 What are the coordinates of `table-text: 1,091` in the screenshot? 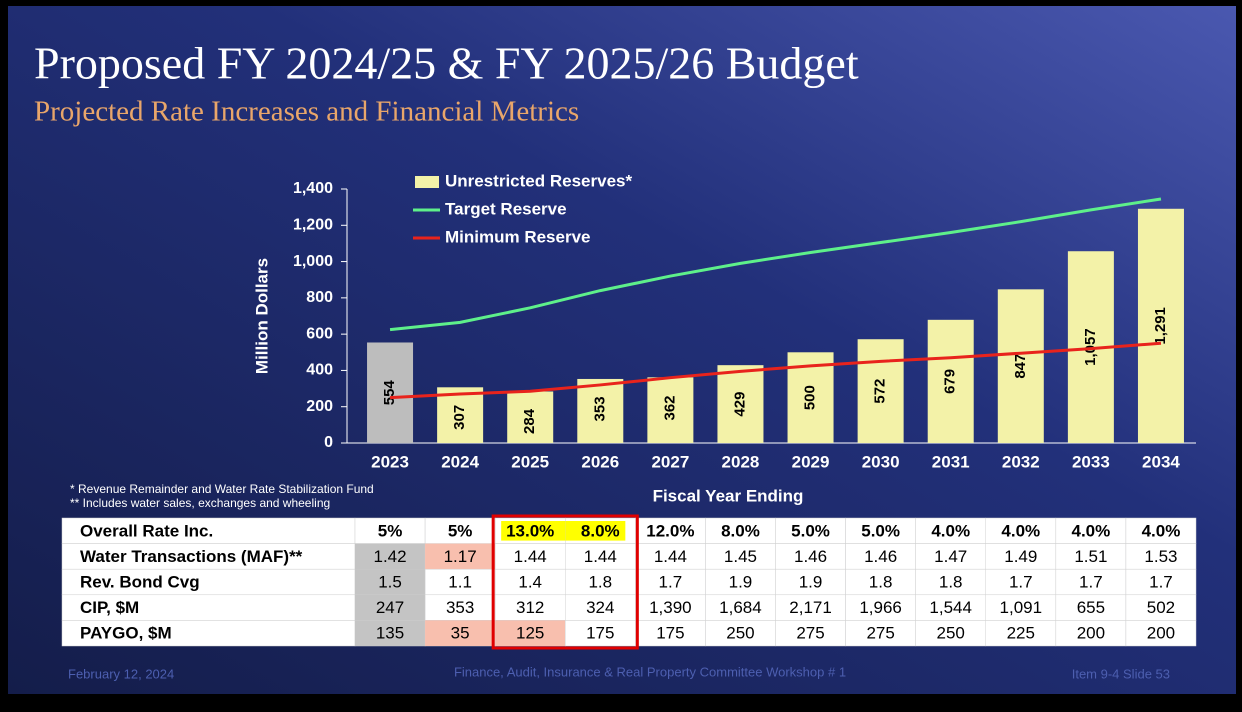 It's located at (1021, 607).